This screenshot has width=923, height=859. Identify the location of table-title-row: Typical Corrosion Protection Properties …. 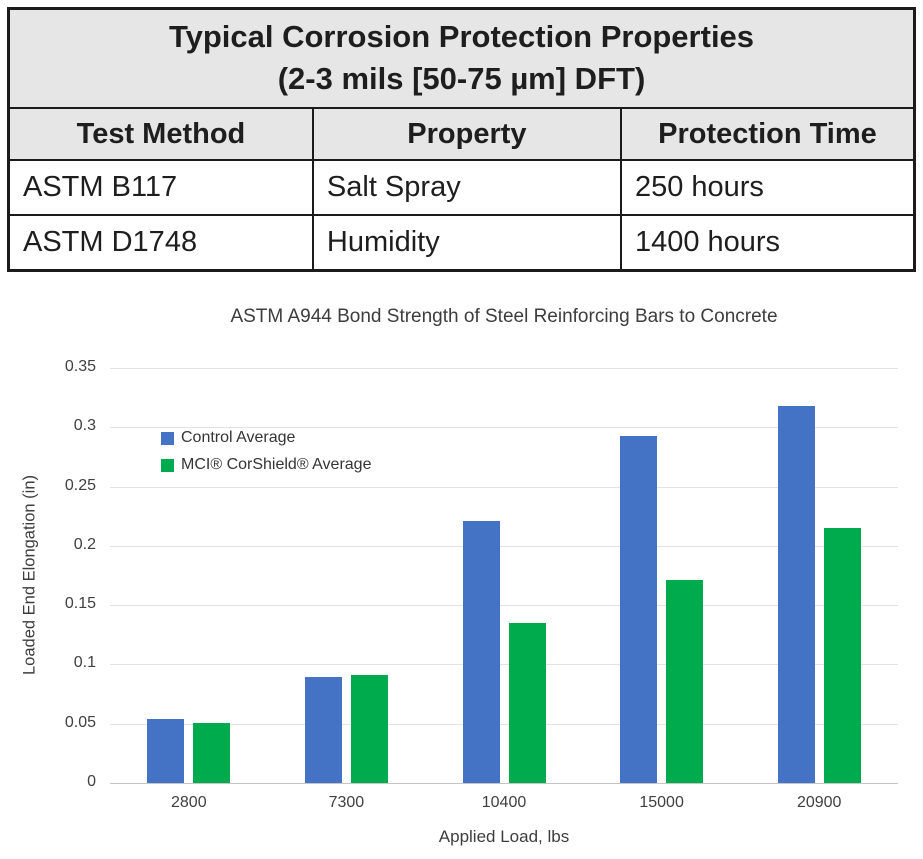
(461, 58).